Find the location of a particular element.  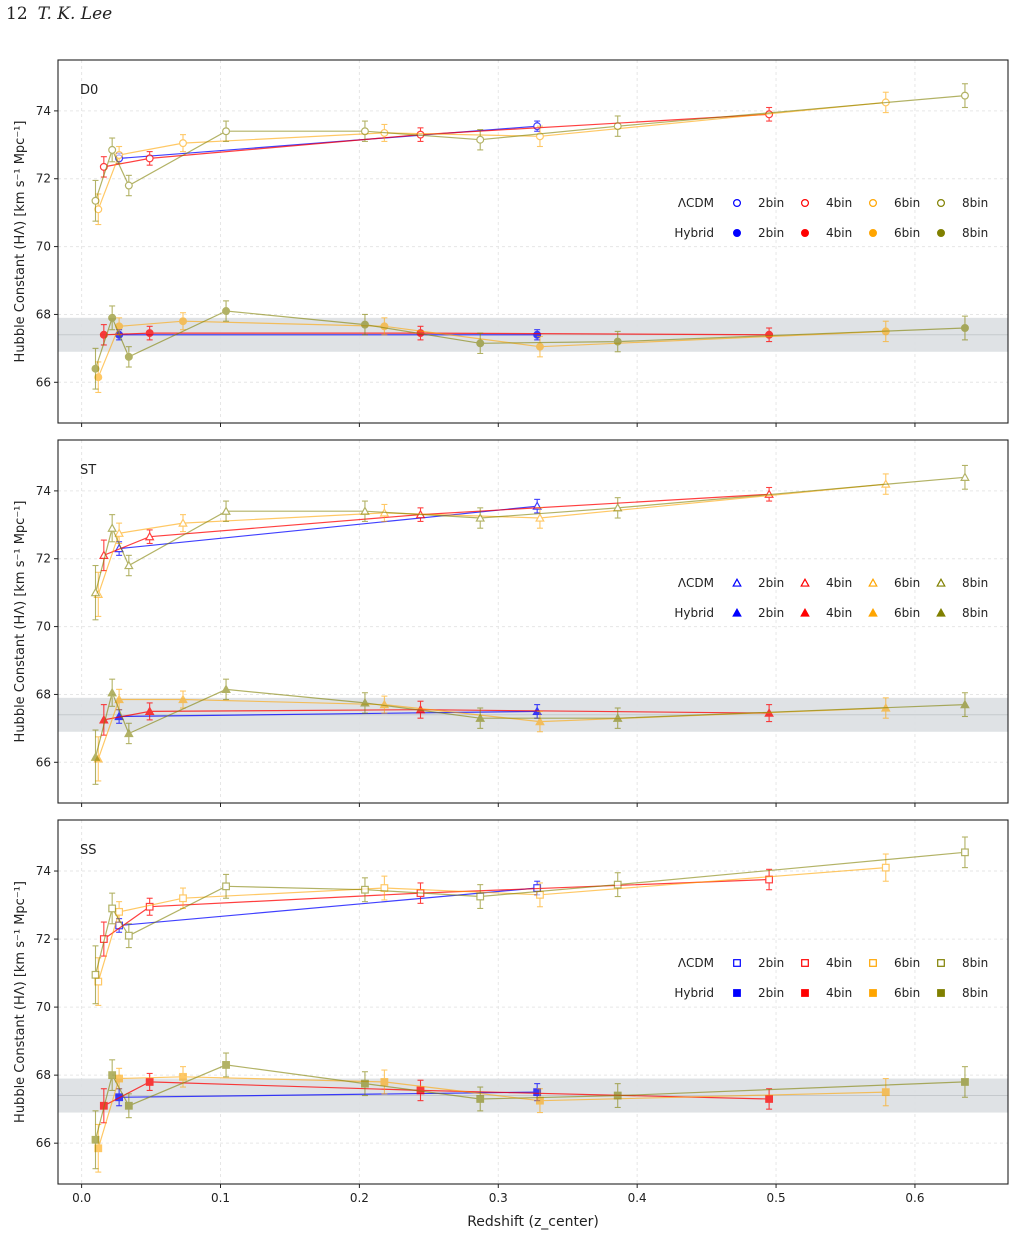

y-tick-label: 72 is located at coordinates (43, 939).